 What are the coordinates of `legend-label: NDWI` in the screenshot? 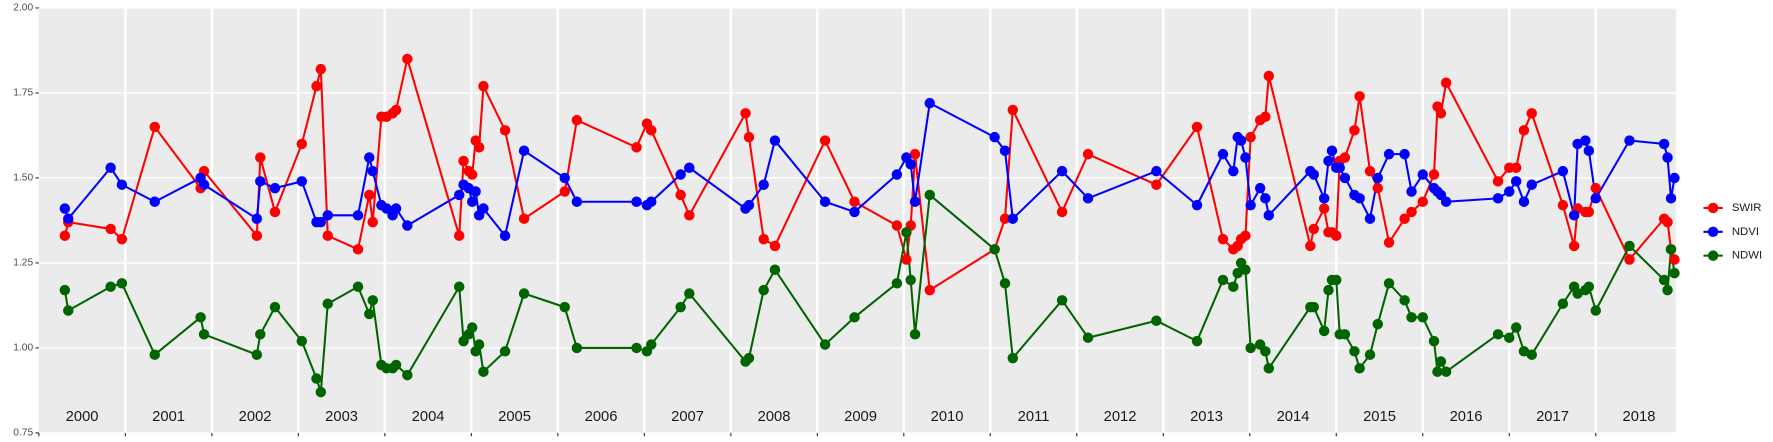 It's located at (1747, 256).